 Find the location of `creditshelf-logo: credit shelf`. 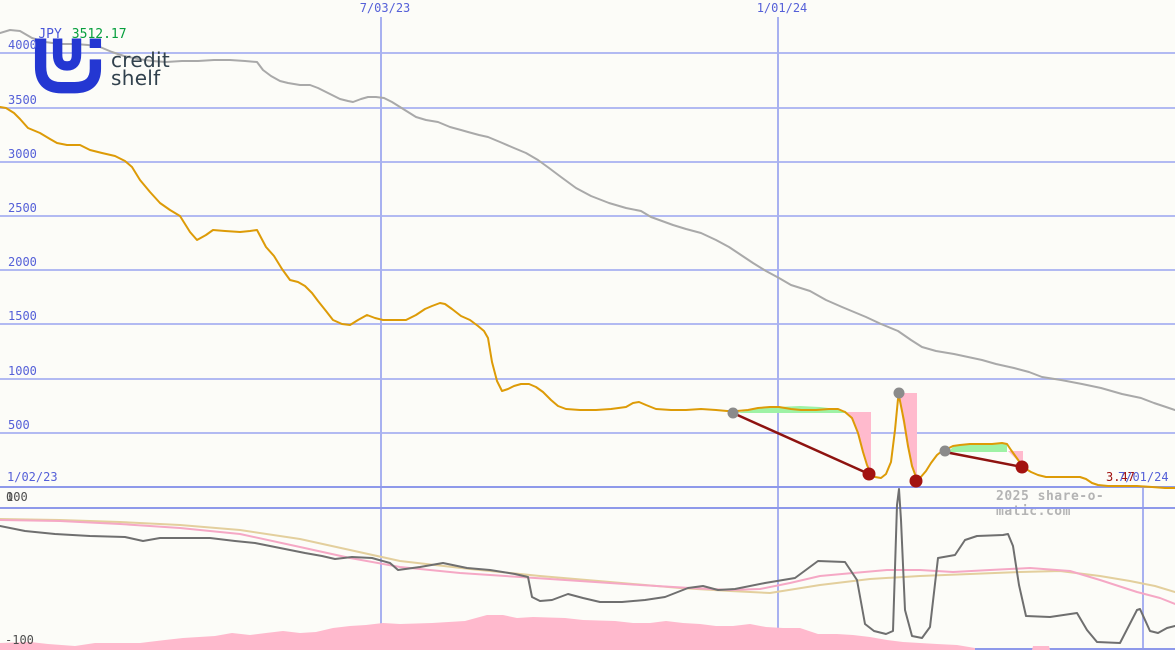

creditshelf-logo: credit shelf is located at coordinates (102, 65).